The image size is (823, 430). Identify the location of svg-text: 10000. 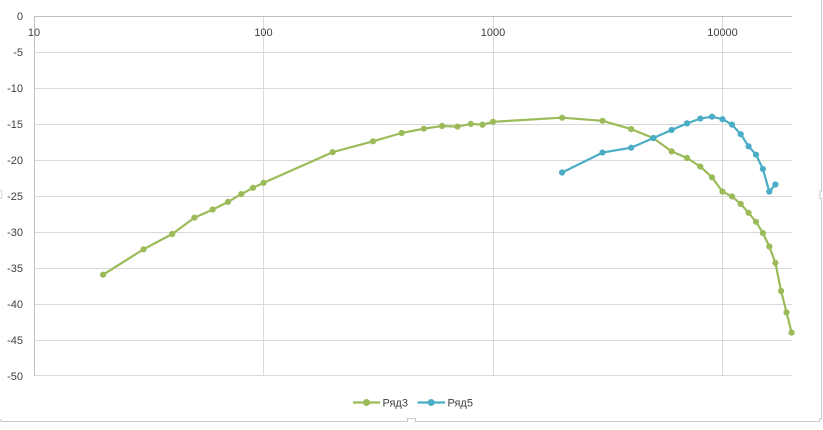
(722, 33).